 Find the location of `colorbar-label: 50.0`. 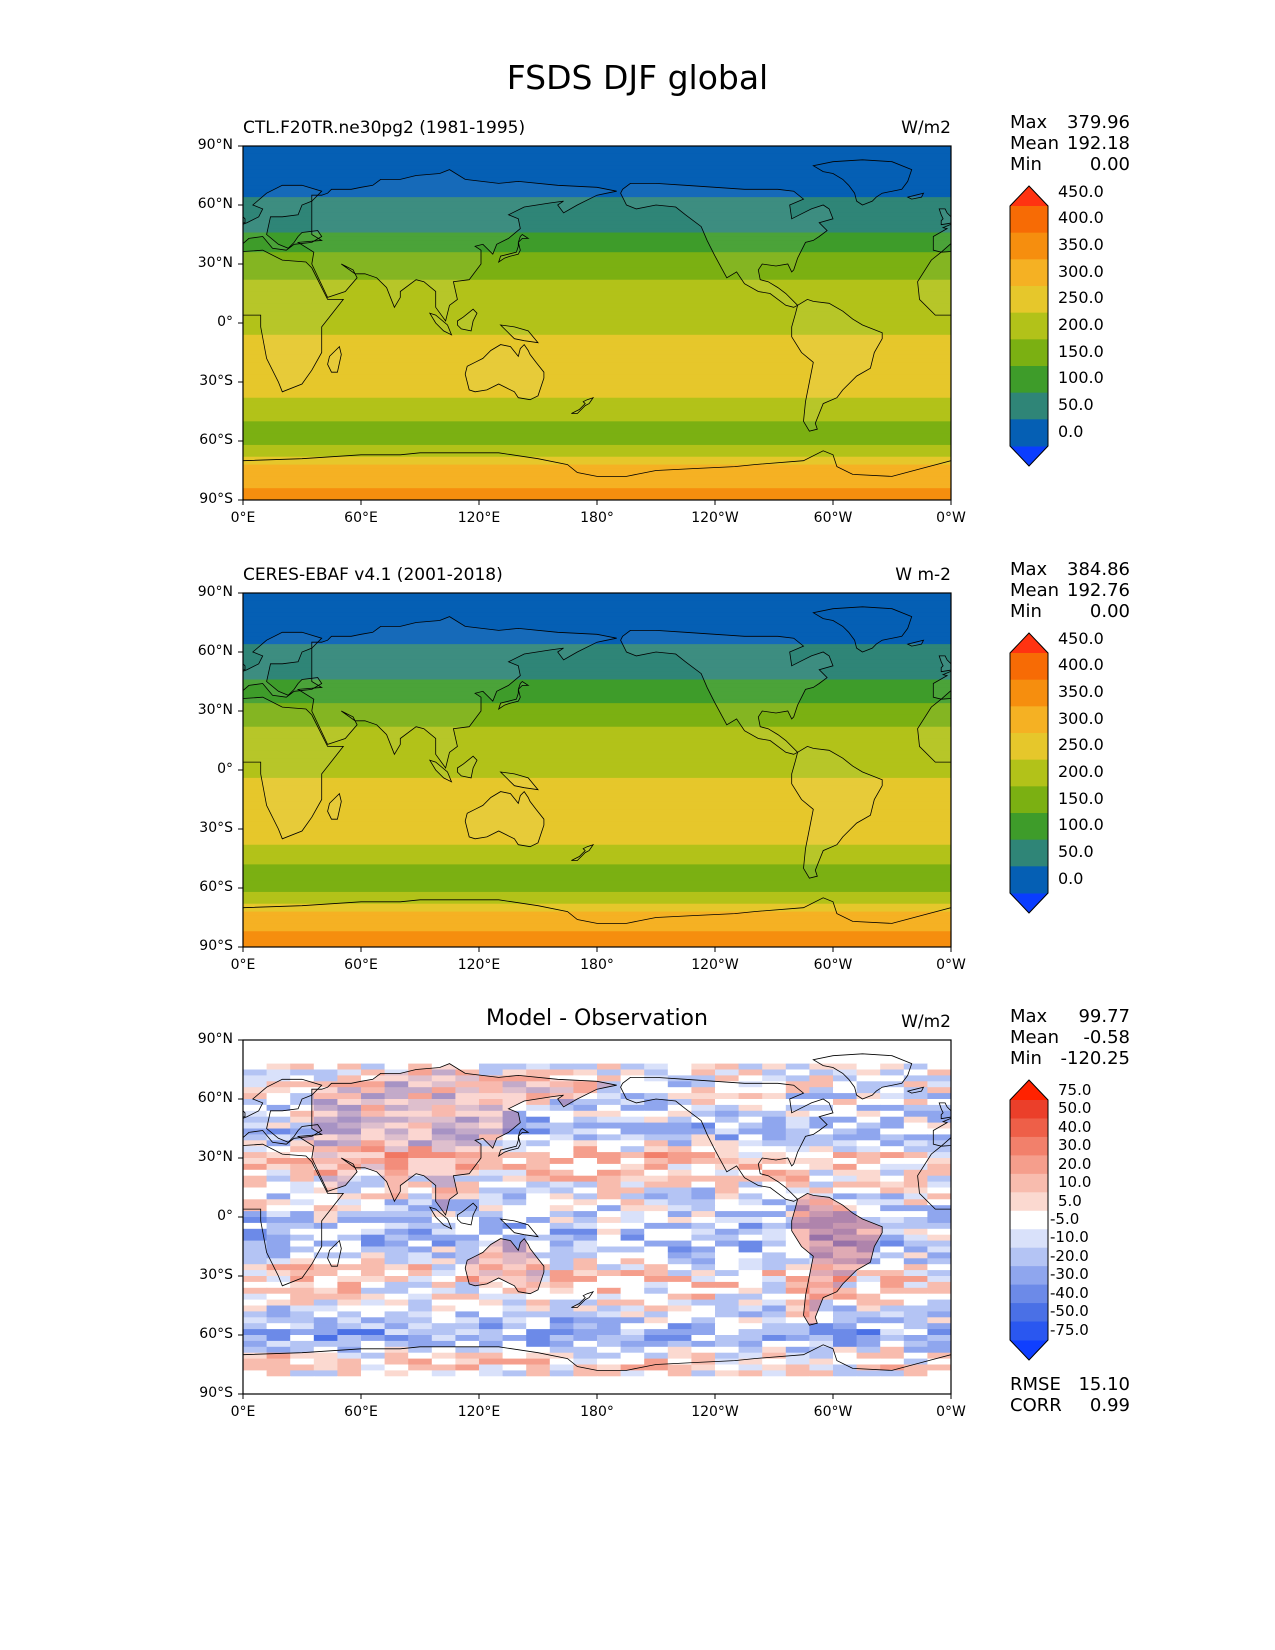

colorbar-label: 50.0 is located at coordinates (1076, 404).